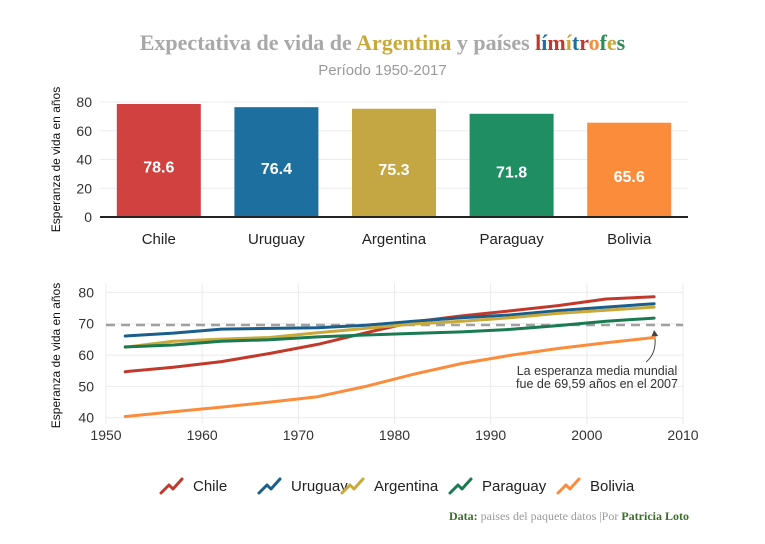 This screenshot has width=765, height=544. What do you see at coordinates (538, 516) in the screenshot?
I see `caption-source: paises del paquete datos` at bounding box center [538, 516].